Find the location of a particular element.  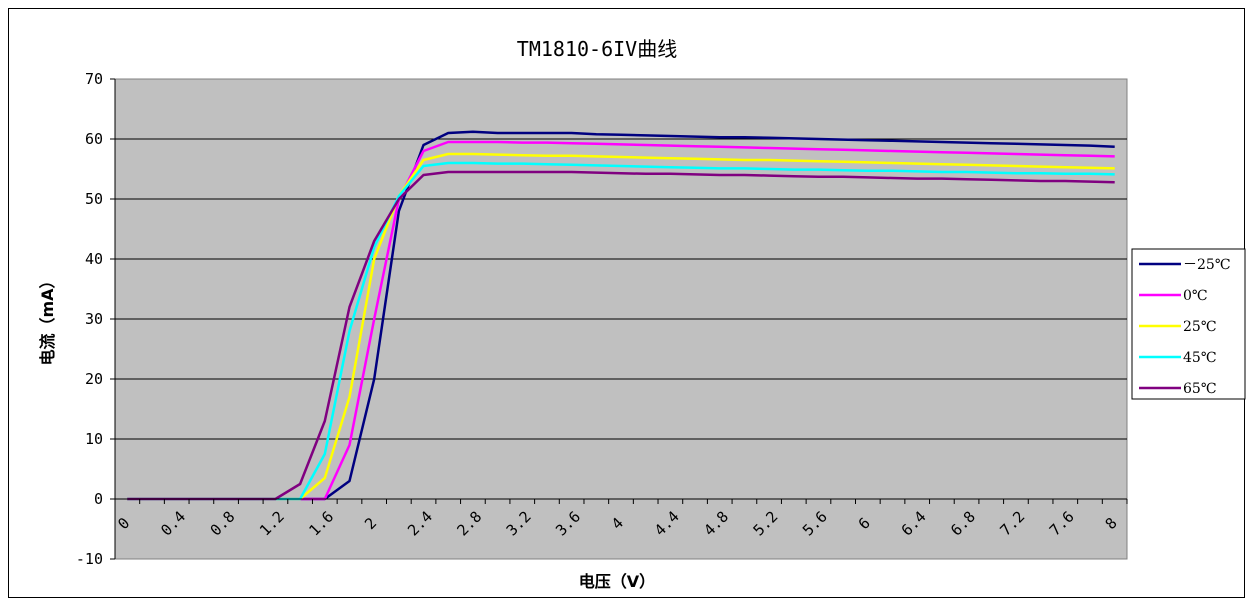

y-tick-label: 30 is located at coordinates (94, 319).